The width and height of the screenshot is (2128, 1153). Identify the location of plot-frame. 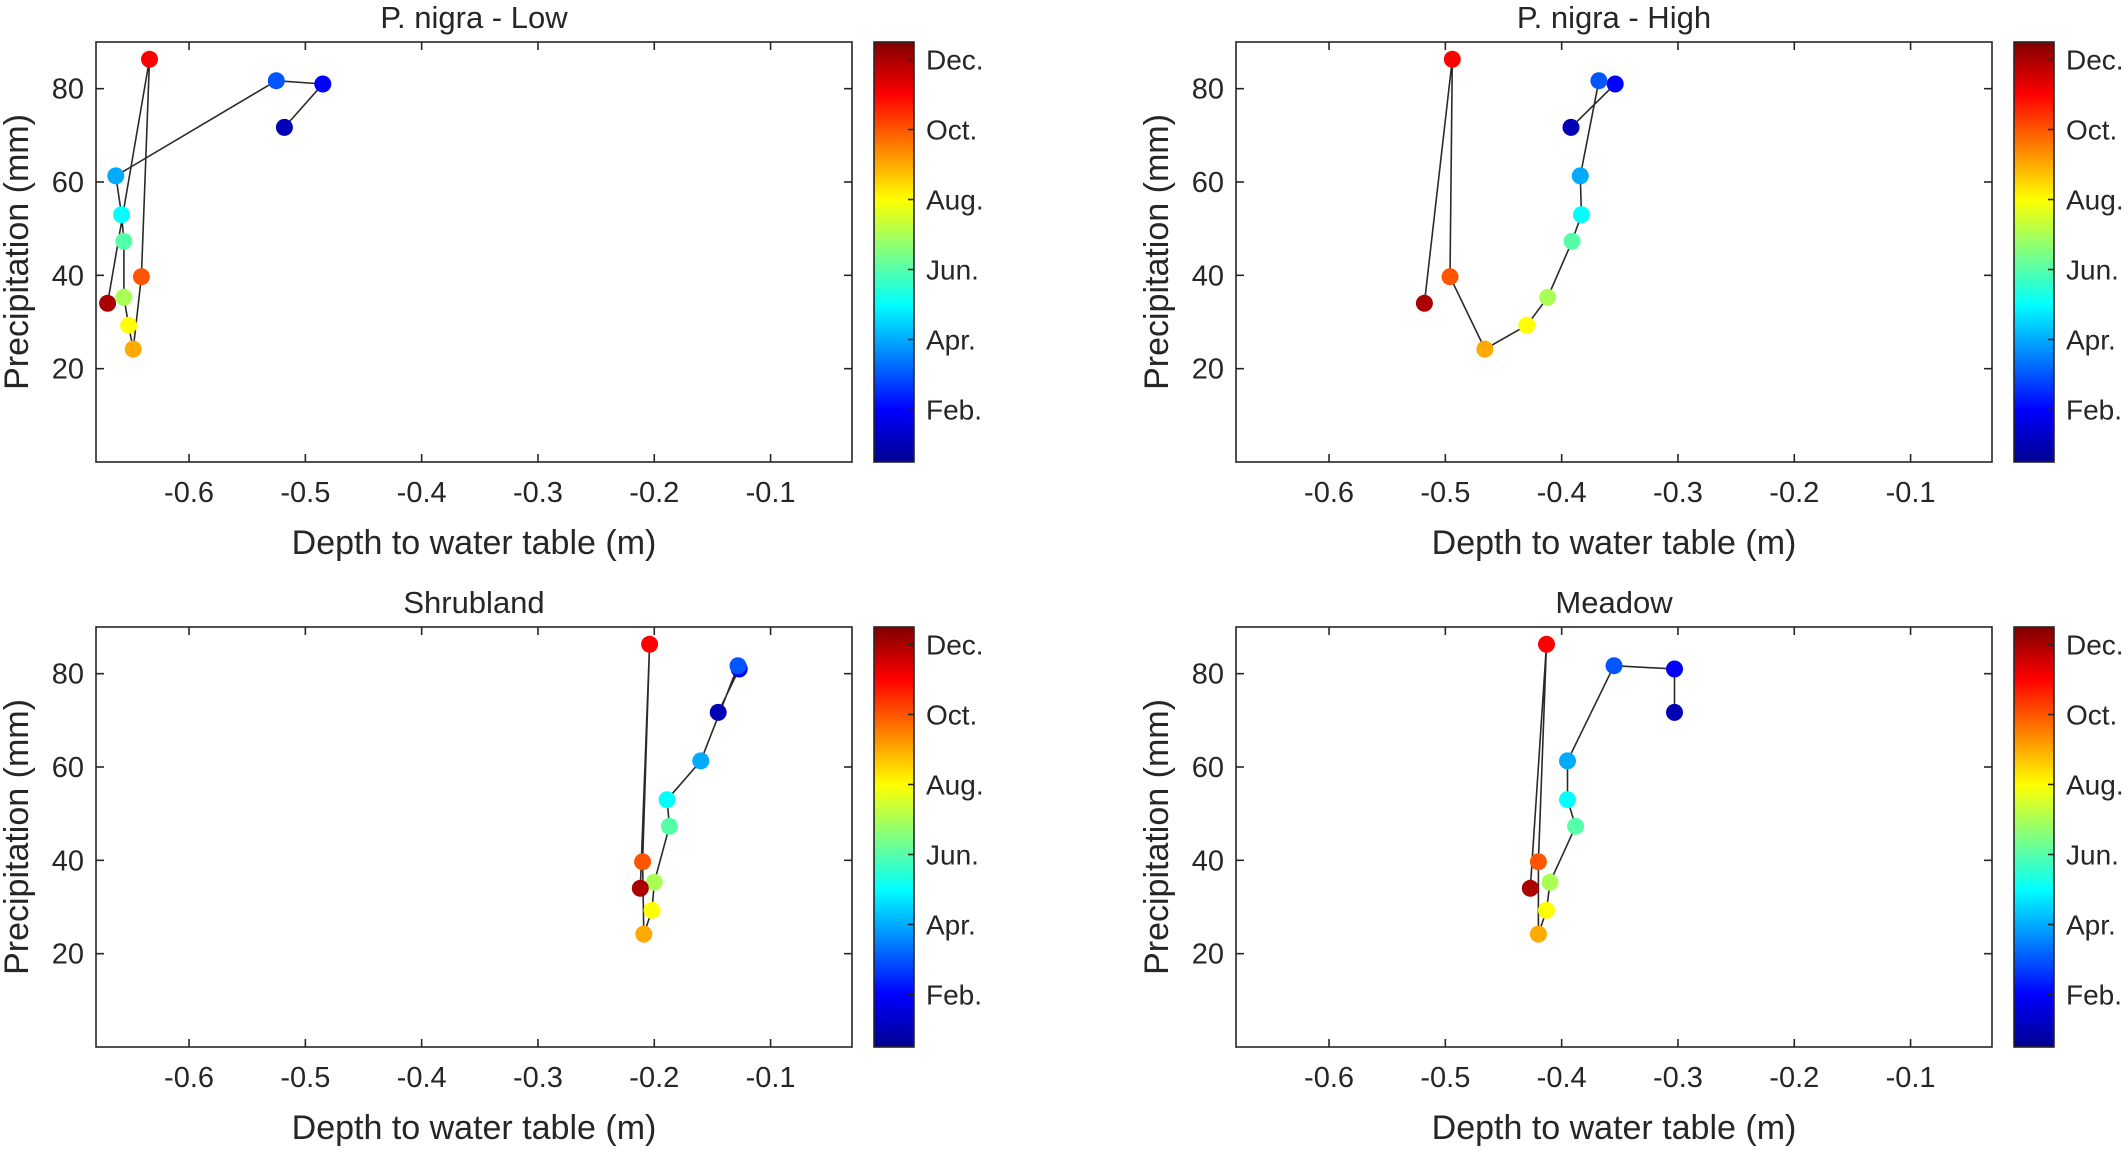
(1614, 252).